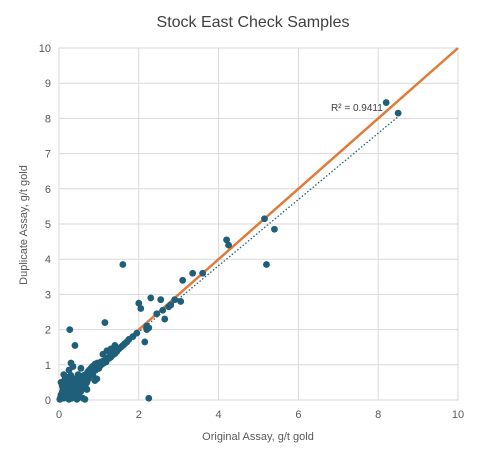  What do you see at coordinates (48, 295) in the screenshot?
I see `y-tick-label: 3` at bounding box center [48, 295].